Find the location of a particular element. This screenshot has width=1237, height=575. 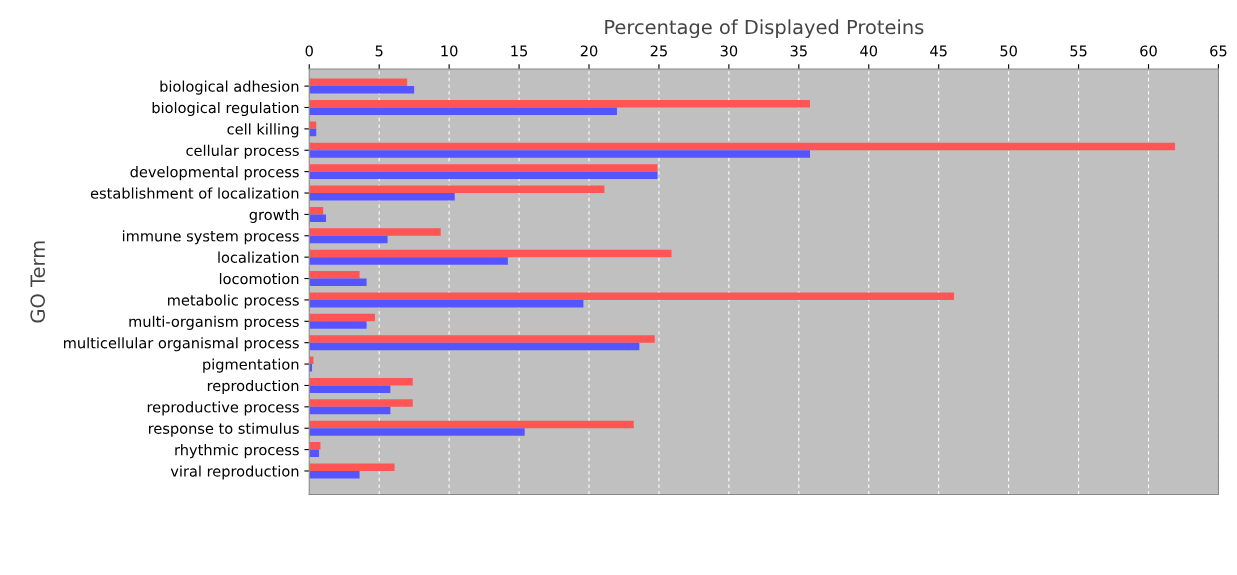

x-tick-label: 55 is located at coordinates (1078, 51).